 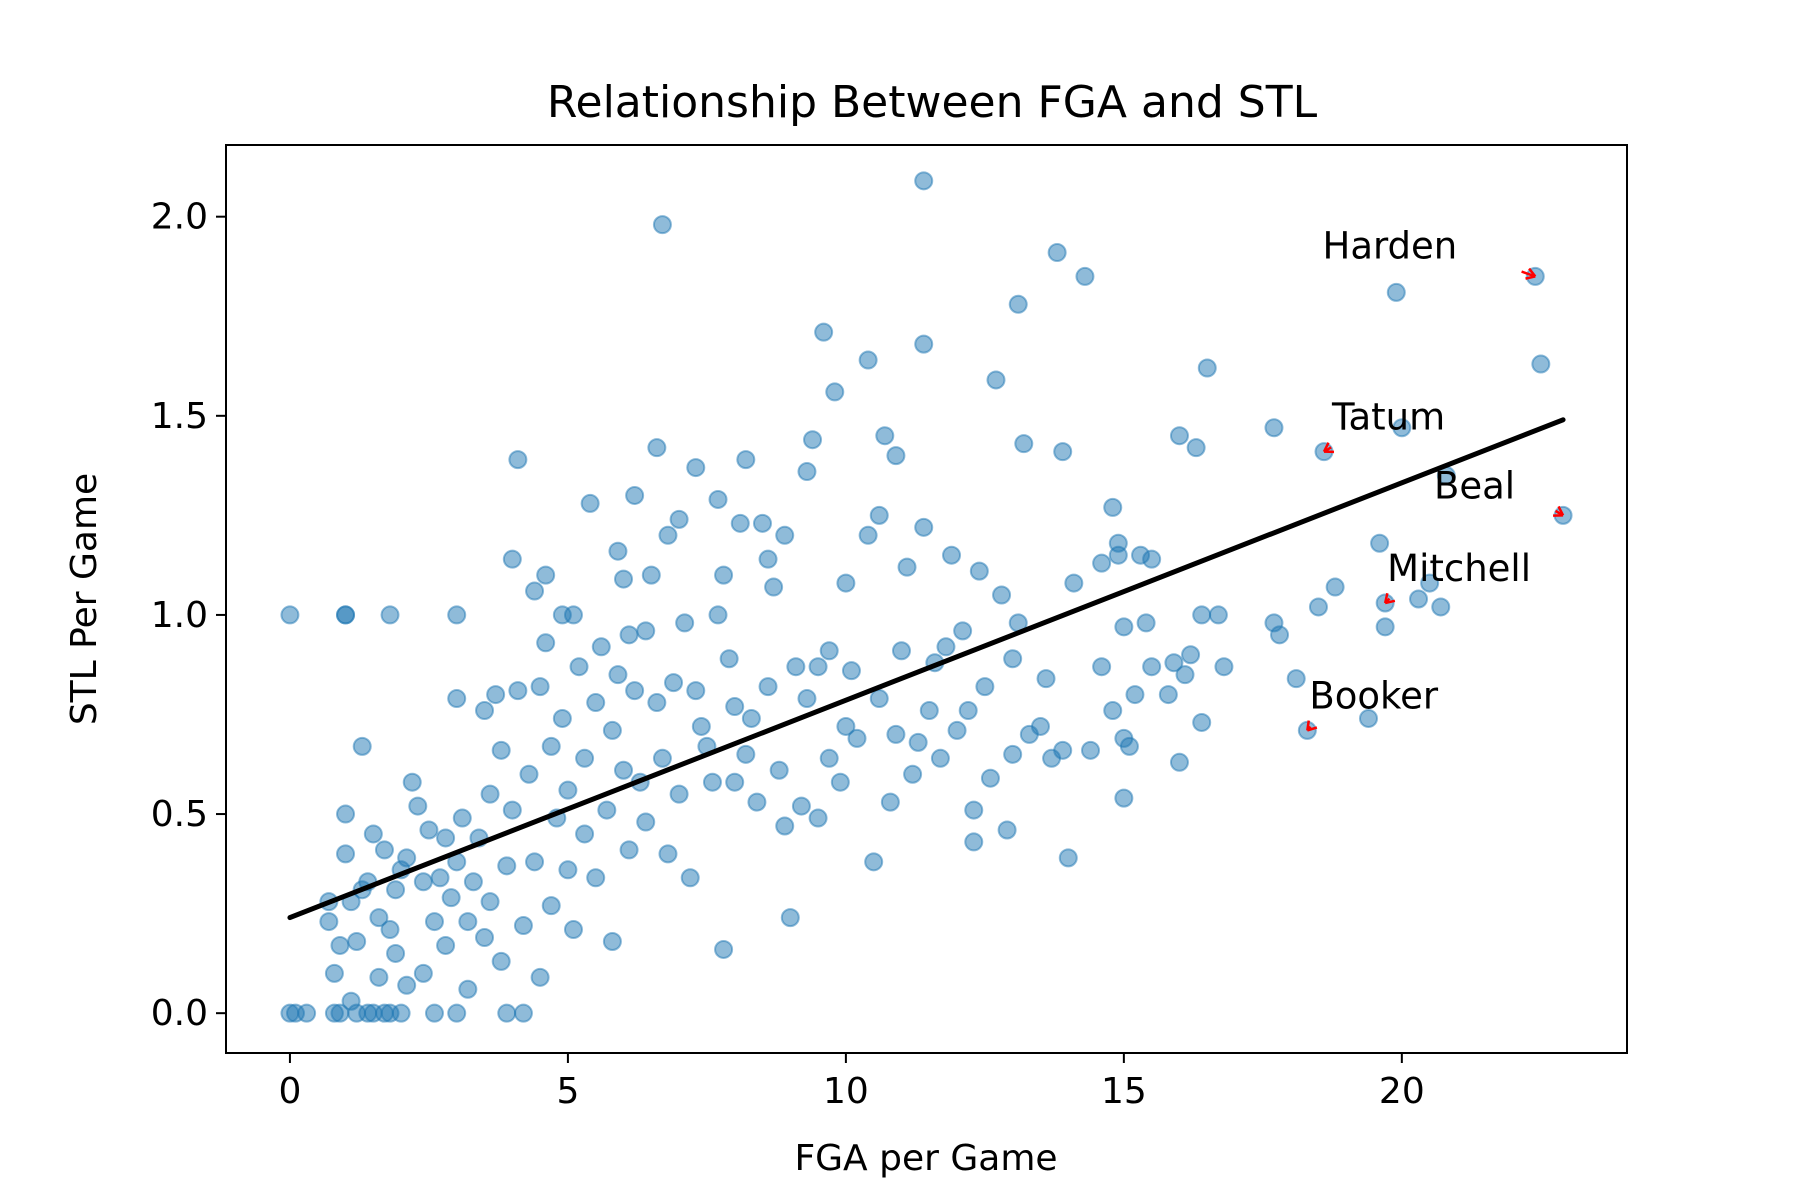 I want to click on annotations: Harden Tatum Beal Mitchell Booker, so click(x=1435, y=478).